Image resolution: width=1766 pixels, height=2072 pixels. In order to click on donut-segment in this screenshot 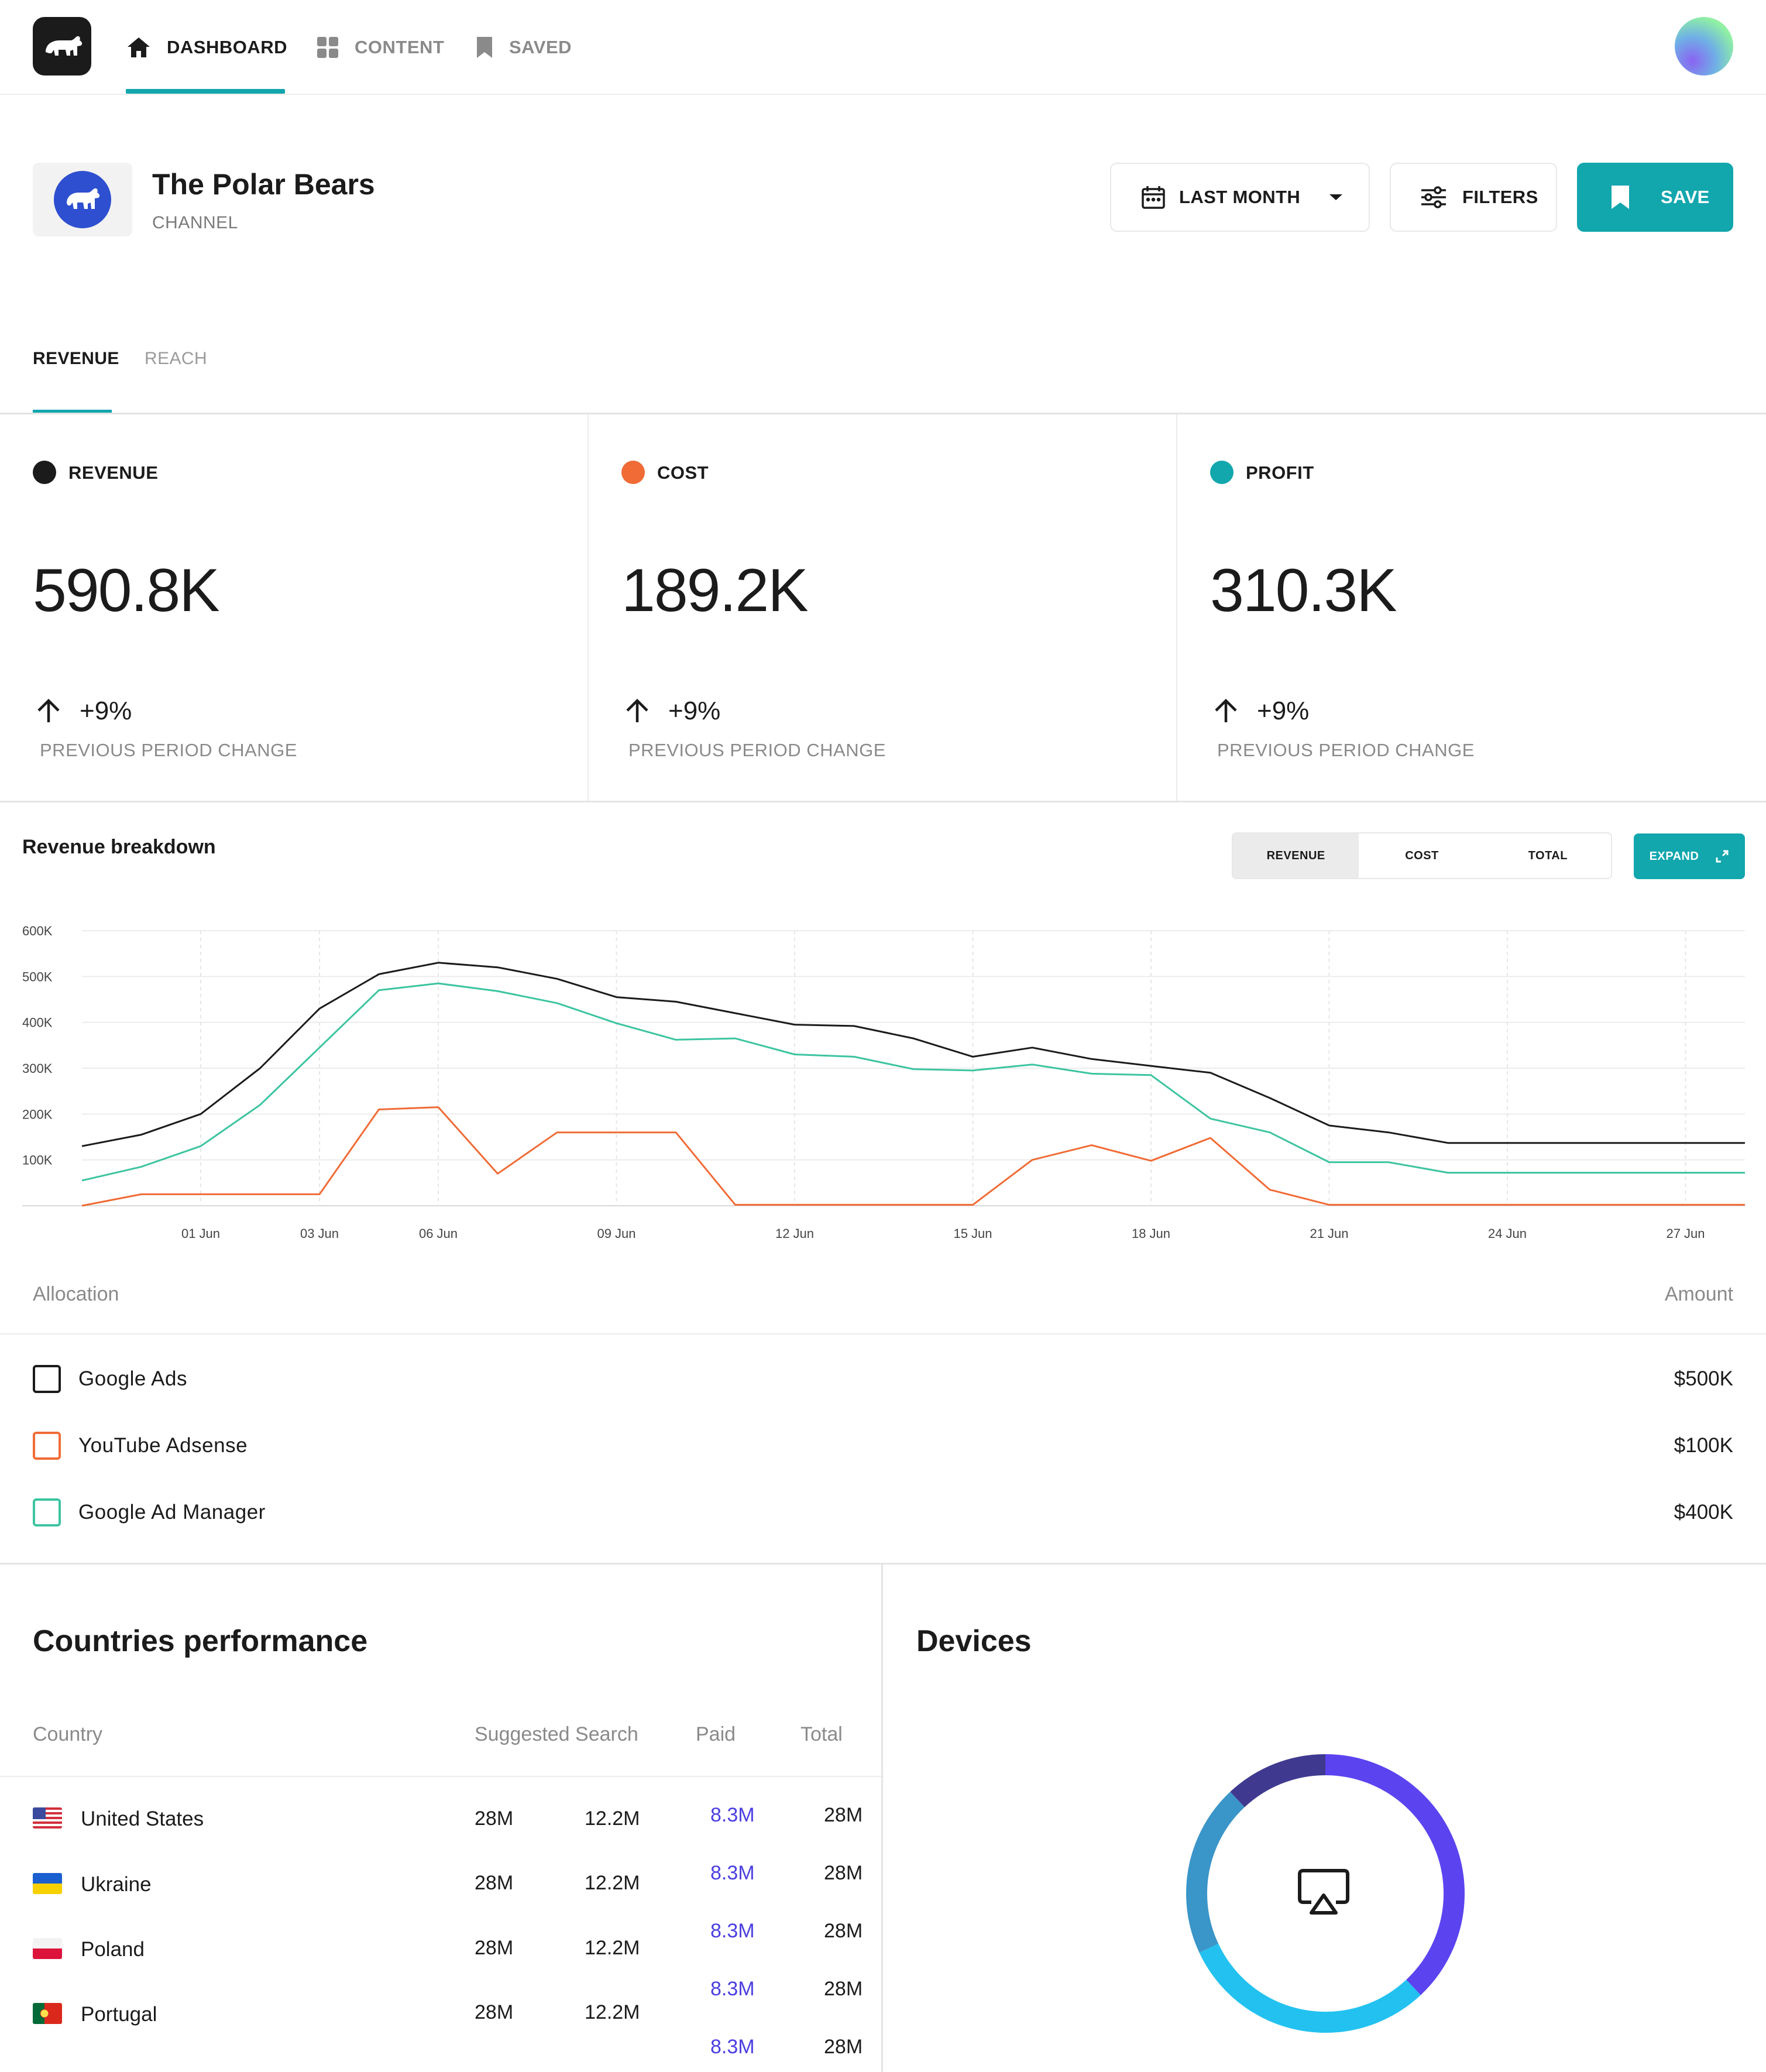, I will do `click(1325, 1893)`.